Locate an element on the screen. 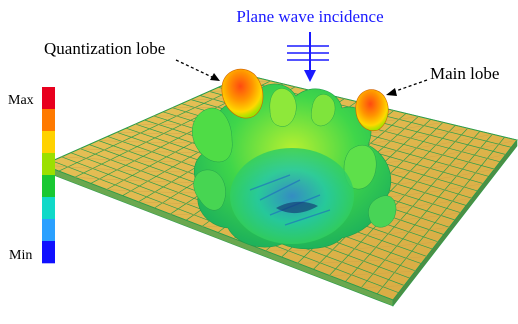  colorbar-max-label: Max is located at coordinates (21, 100).